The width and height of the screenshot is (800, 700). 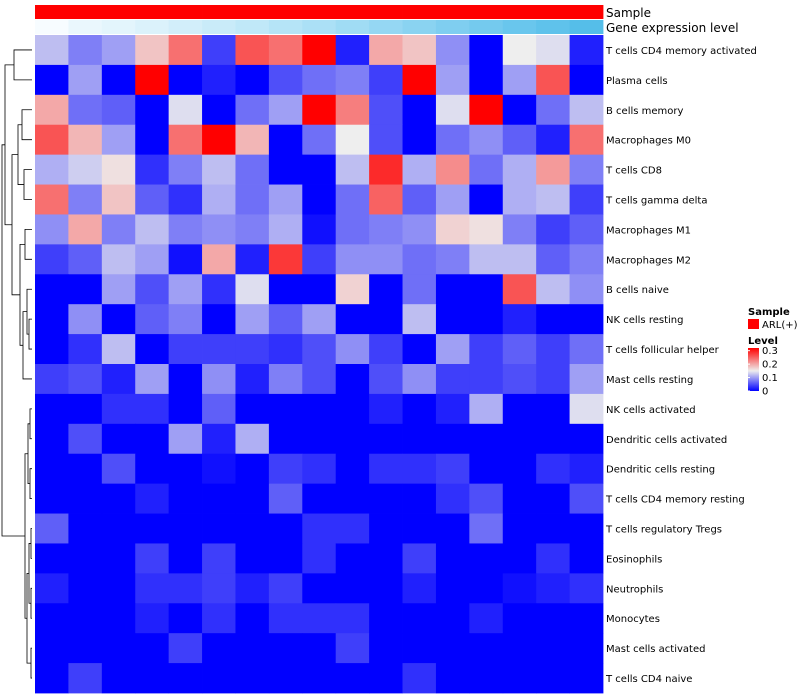 I want to click on row-label: T cells regulatory Tregs, so click(x=663, y=530).